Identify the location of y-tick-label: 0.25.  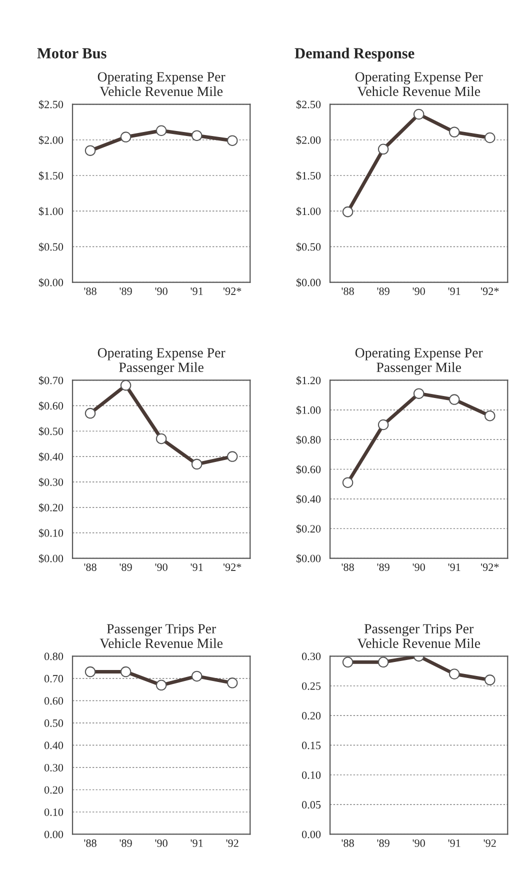
(311, 686).